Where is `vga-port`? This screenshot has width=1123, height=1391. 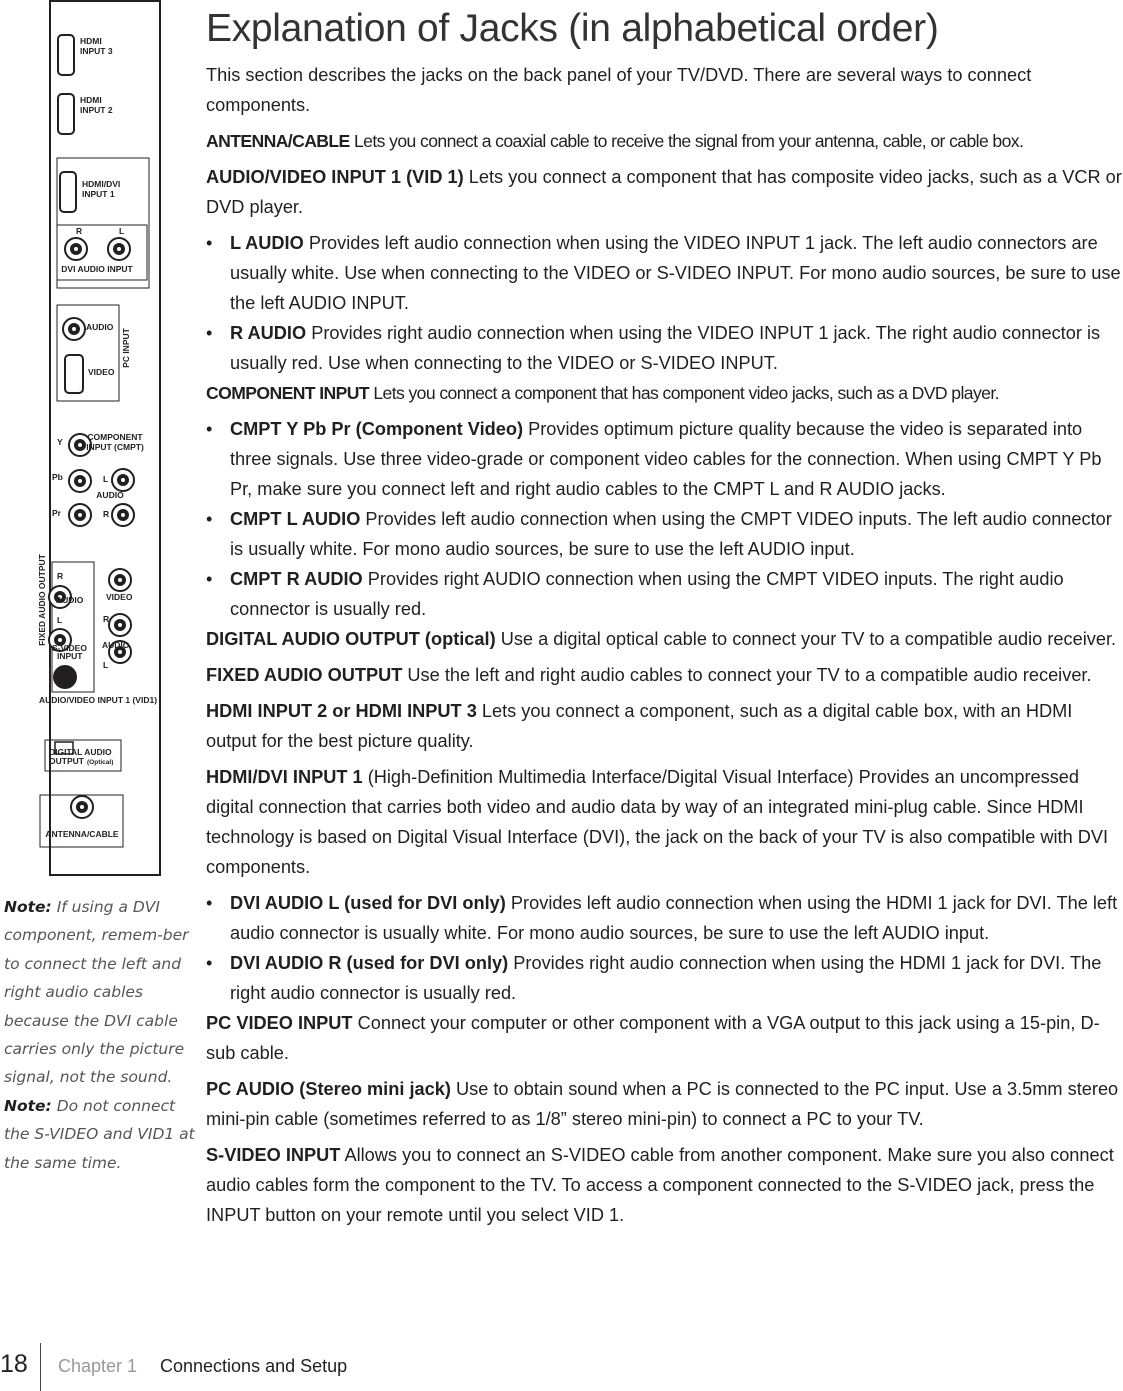 vga-port is located at coordinates (74, 374).